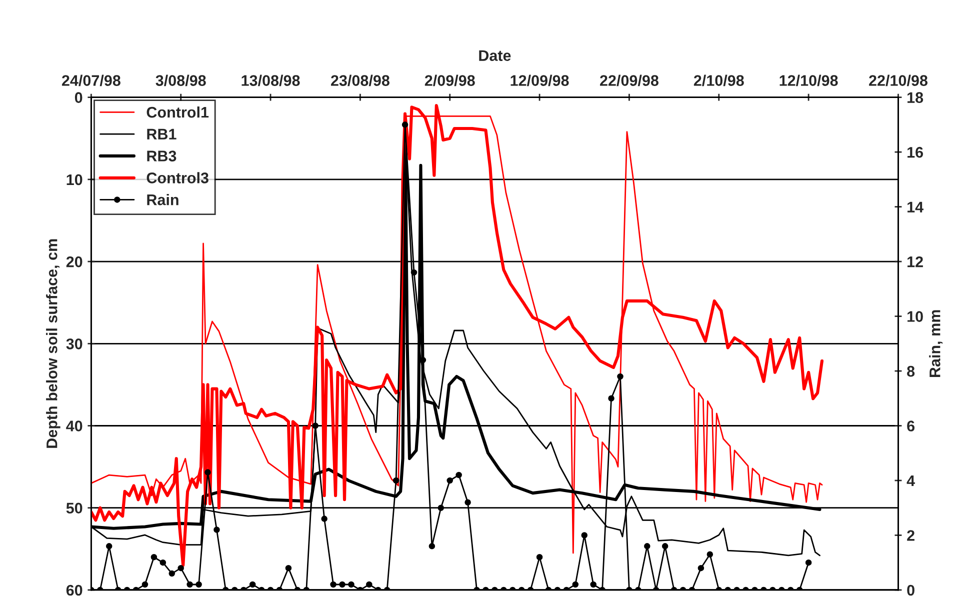 The width and height of the screenshot is (970, 612). Describe the element at coordinates (898, 80) in the screenshot. I see `x-tick-label: 22/10/98` at that location.